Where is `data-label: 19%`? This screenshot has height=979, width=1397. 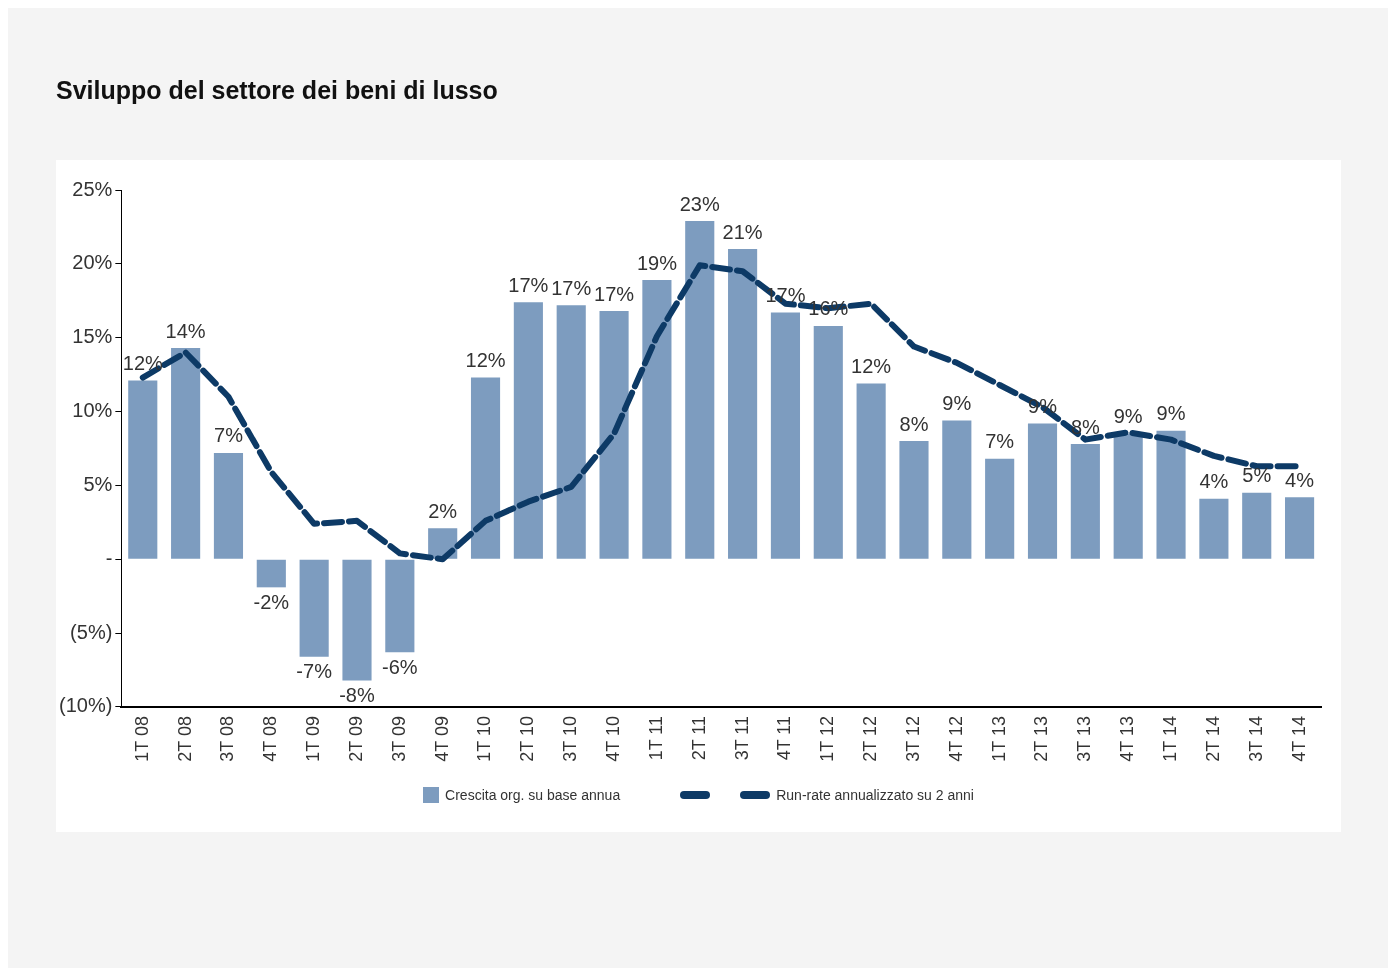
data-label: 19% is located at coordinates (657, 262).